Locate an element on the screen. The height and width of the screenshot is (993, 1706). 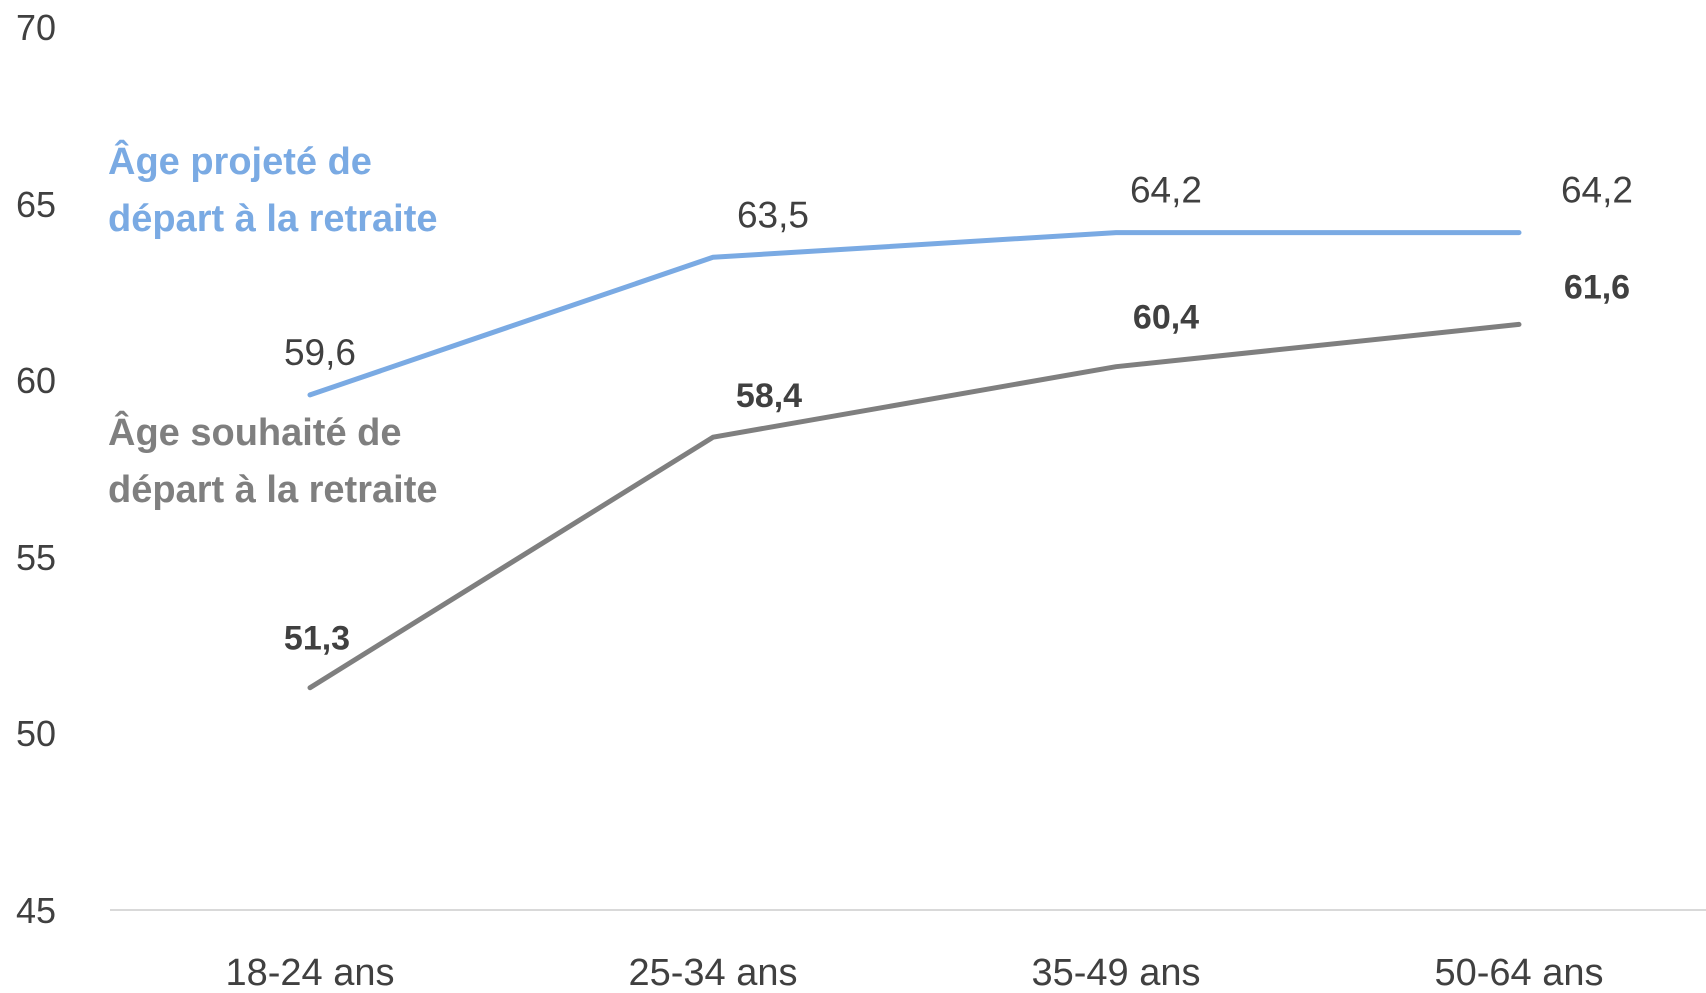
data-label-projected-18-24: 59,6 is located at coordinates (320, 352).